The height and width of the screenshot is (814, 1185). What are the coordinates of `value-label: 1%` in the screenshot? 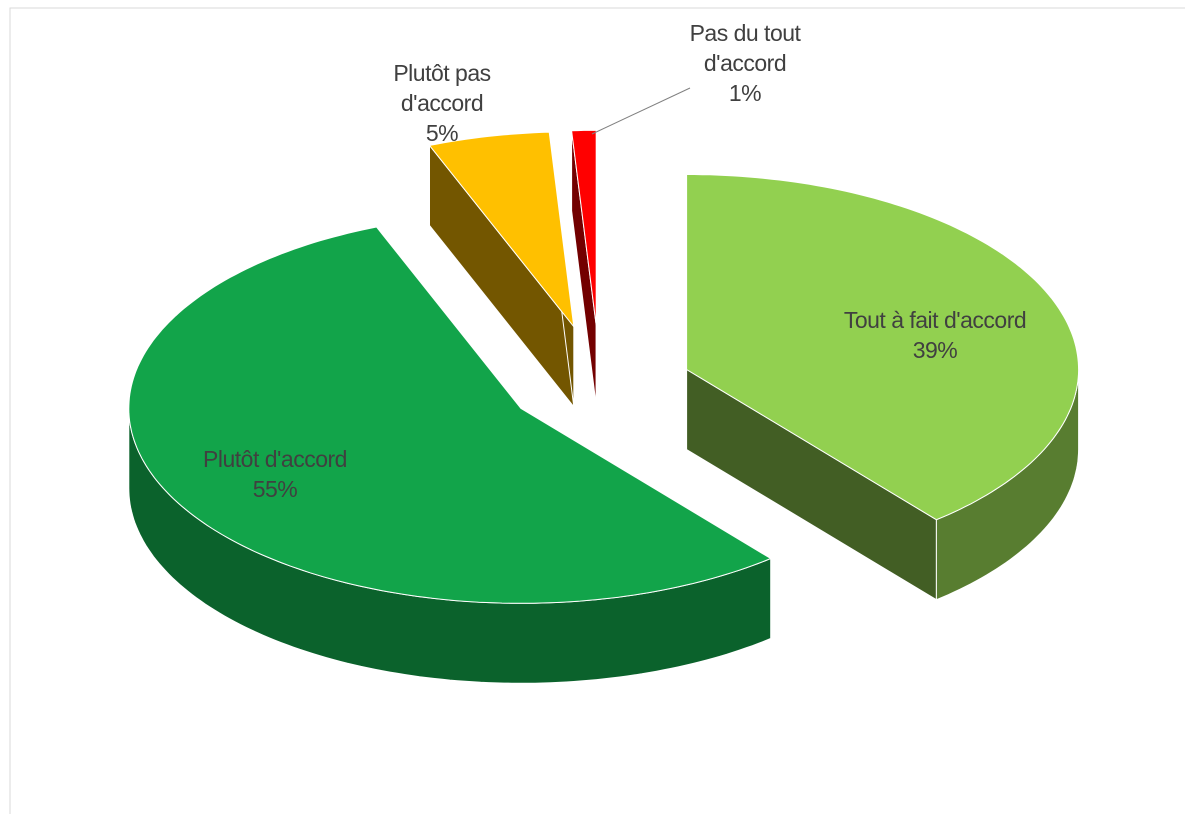 It's located at (745, 93).